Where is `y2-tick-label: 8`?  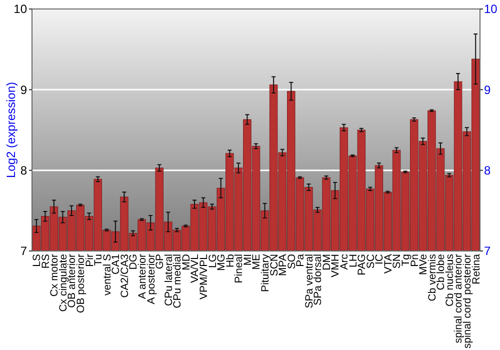 y2-tick-label: 8 is located at coordinates (487, 171).